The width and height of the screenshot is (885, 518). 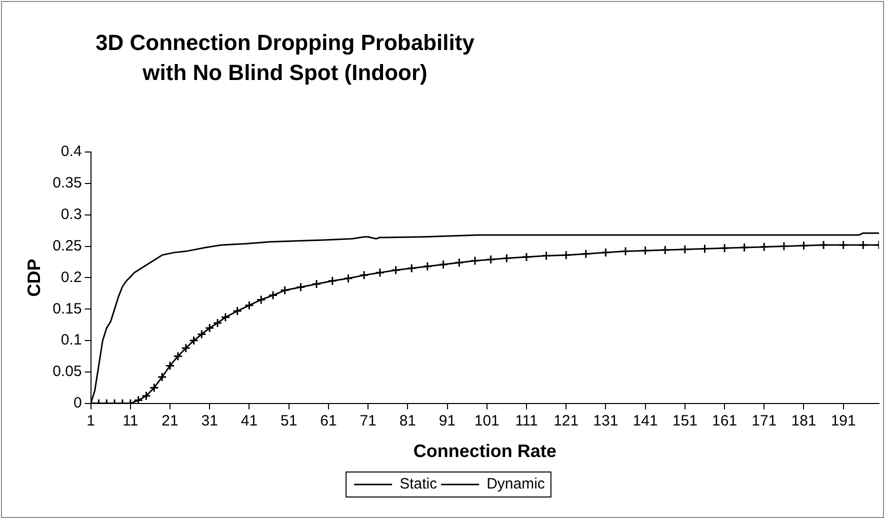 I want to click on x-tick-label: 51, so click(x=289, y=421).